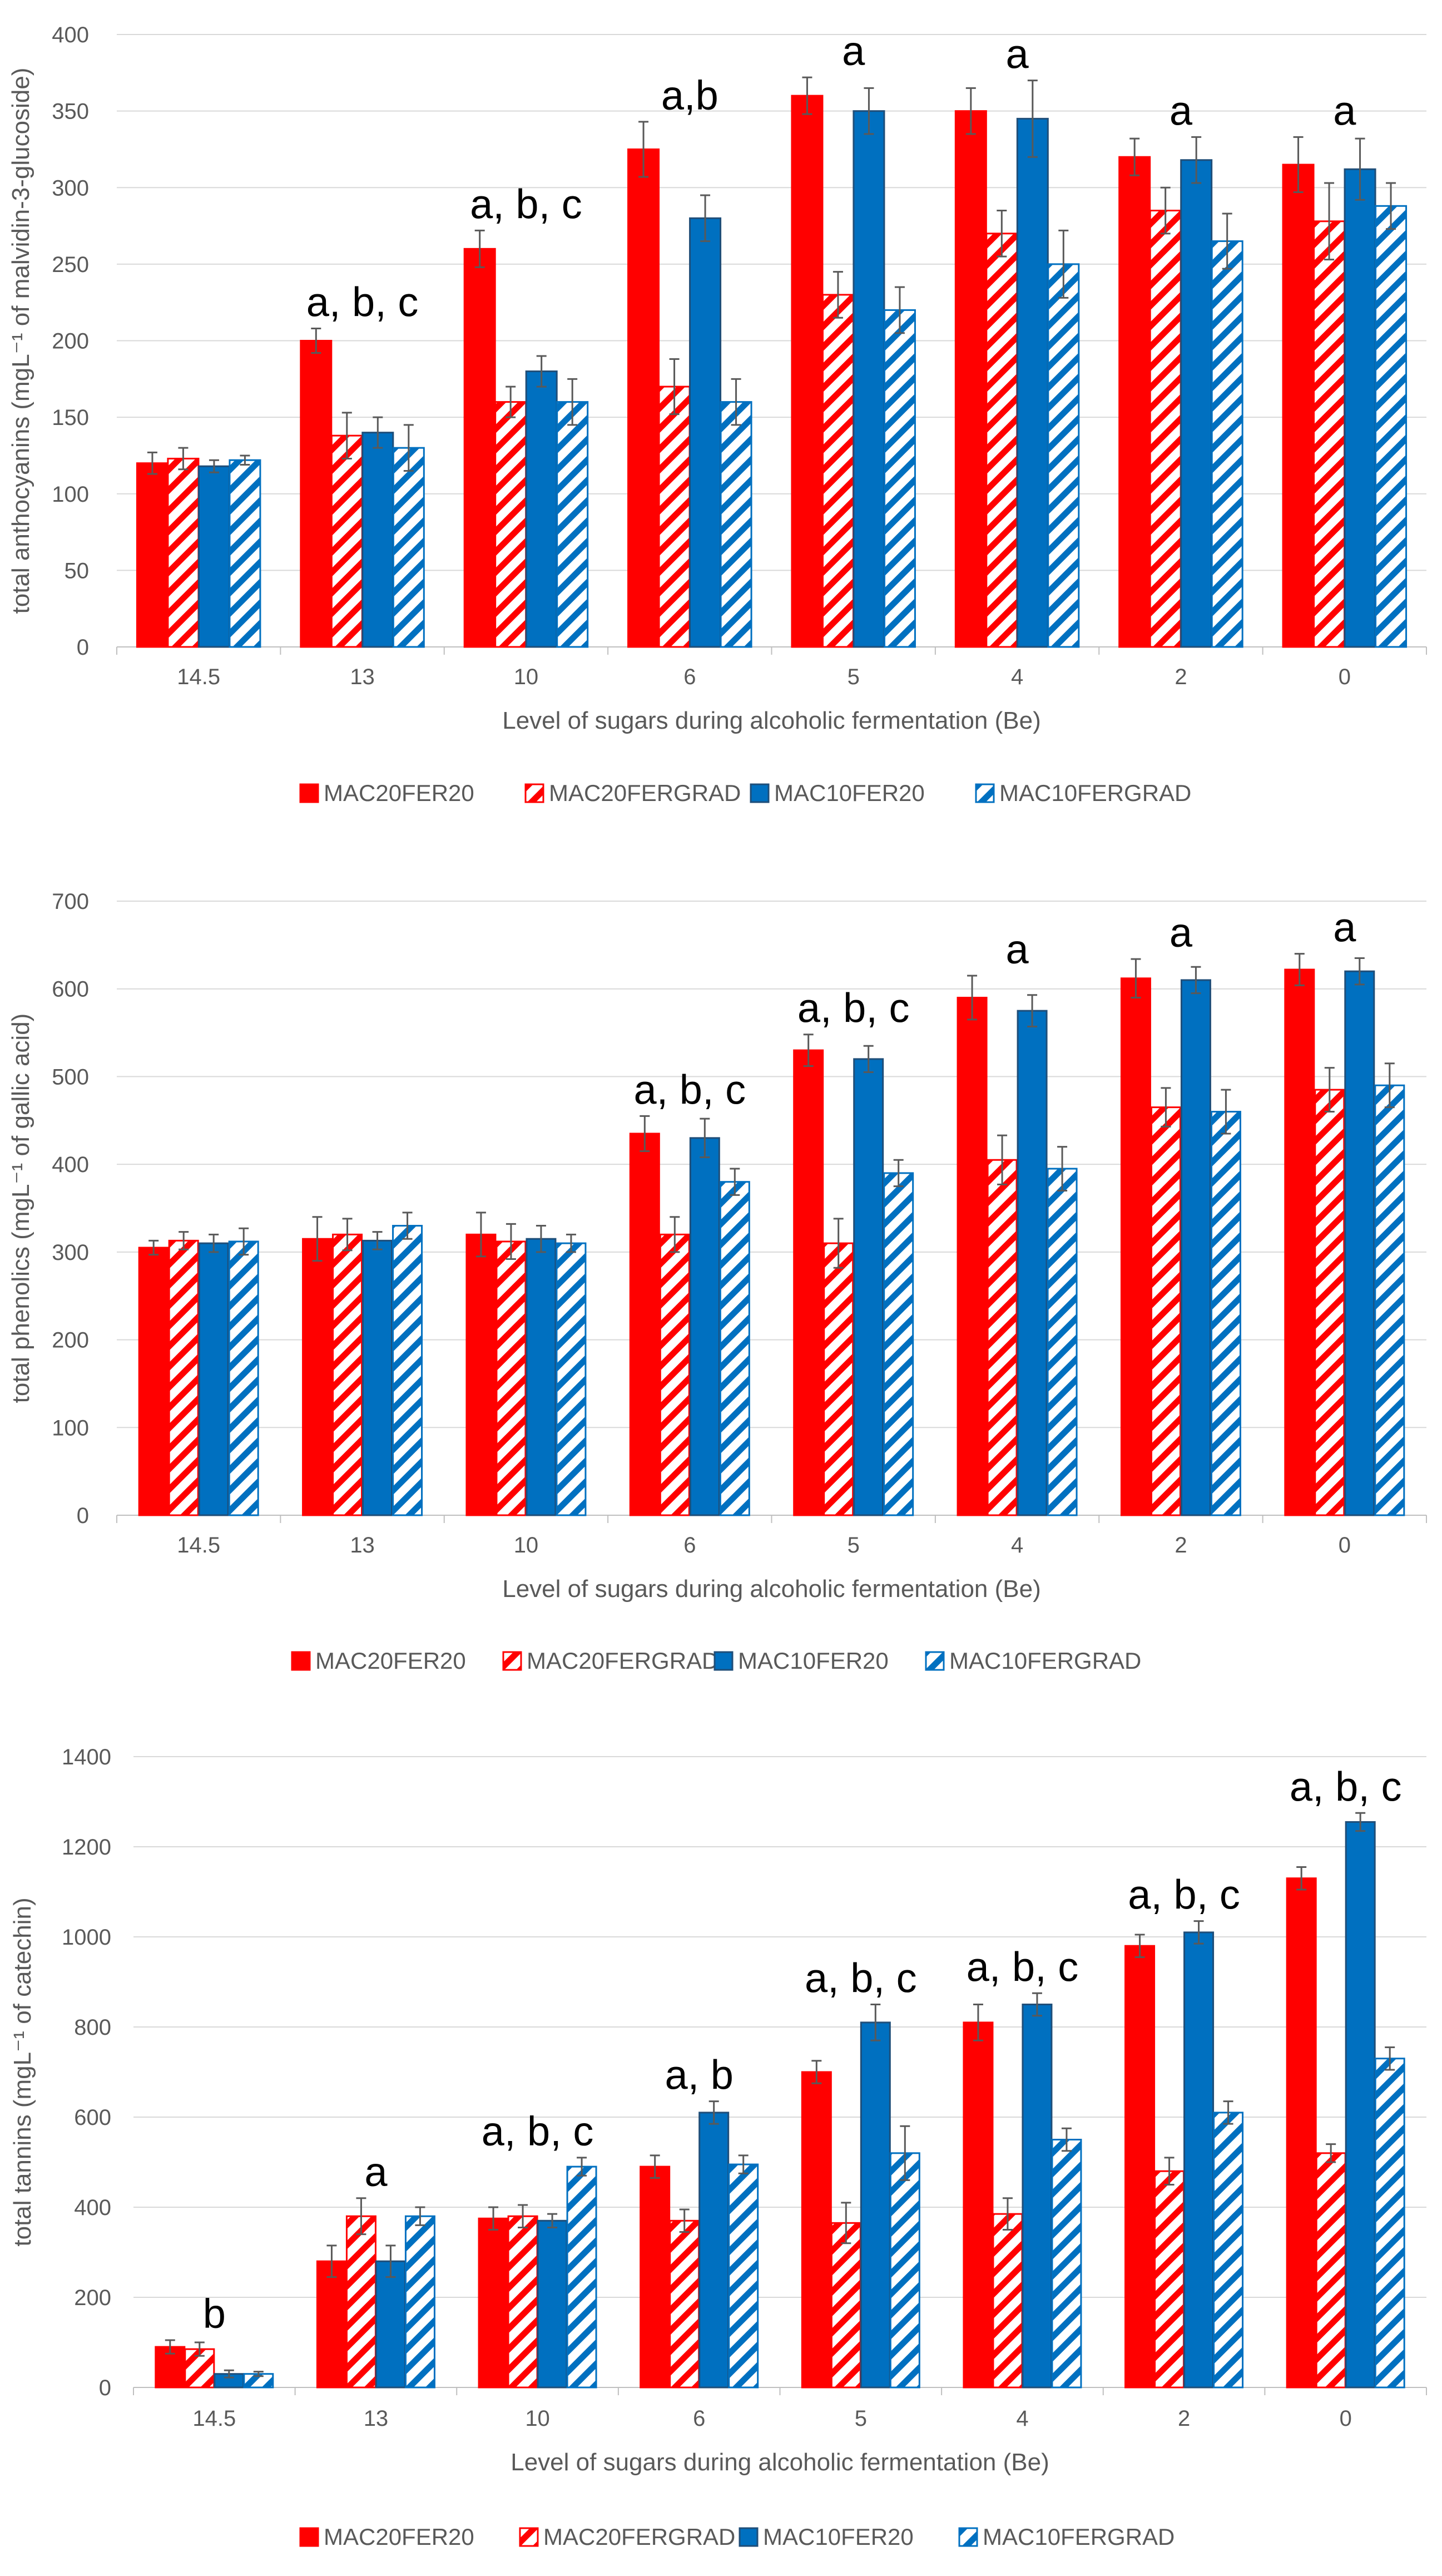  I want to click on bar-mac10fergrad-14.5, so click(243, 1378).